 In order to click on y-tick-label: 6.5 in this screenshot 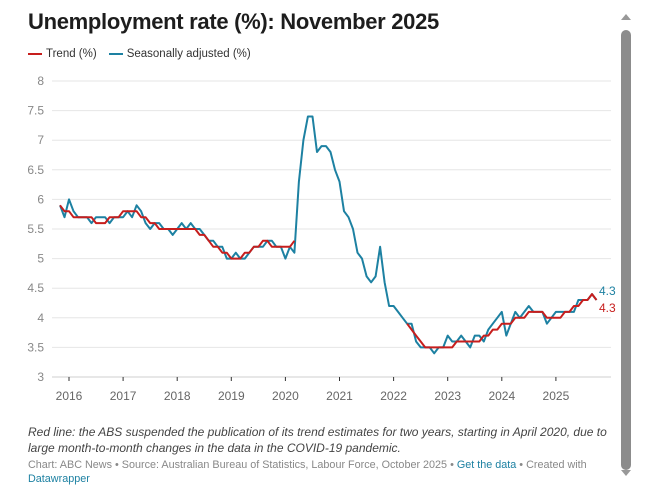, I will do `click(35, 170)`.